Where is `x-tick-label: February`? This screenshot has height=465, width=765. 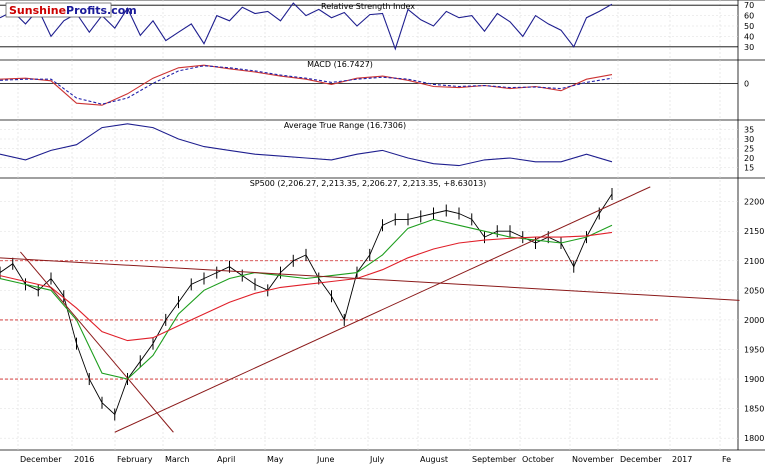
x-tick-label: February is located at coordinates (135, 459).